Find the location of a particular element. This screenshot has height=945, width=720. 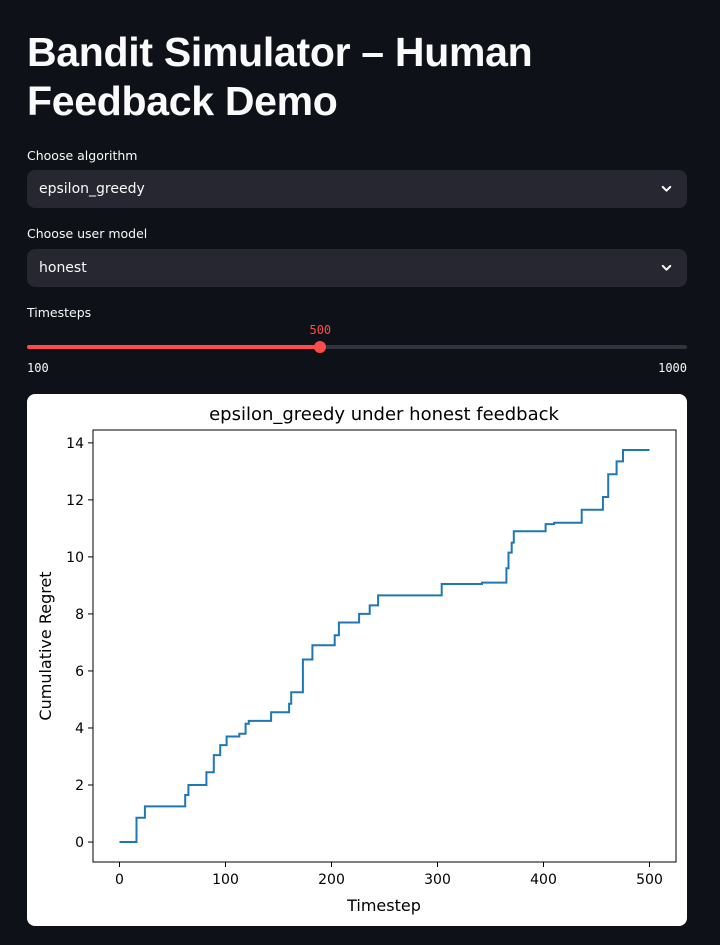

user-model-select-label: Choose user model is located at coordinates (87, 233).